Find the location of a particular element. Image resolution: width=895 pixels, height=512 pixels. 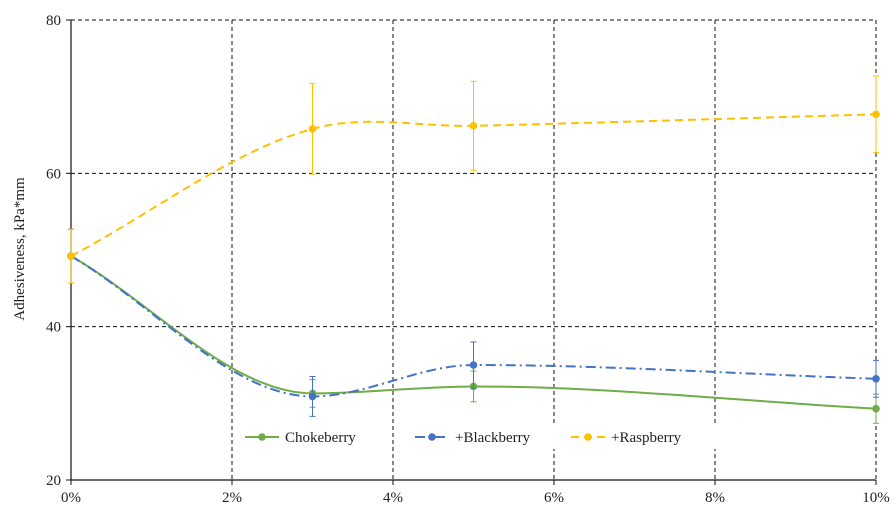

y-tick-label: 60 is located at coordinates (53, 174).